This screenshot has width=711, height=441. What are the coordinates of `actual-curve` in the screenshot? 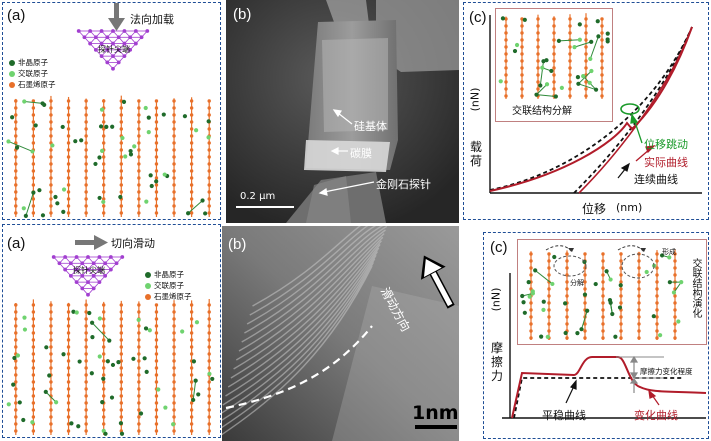 It's located at (591, 109).